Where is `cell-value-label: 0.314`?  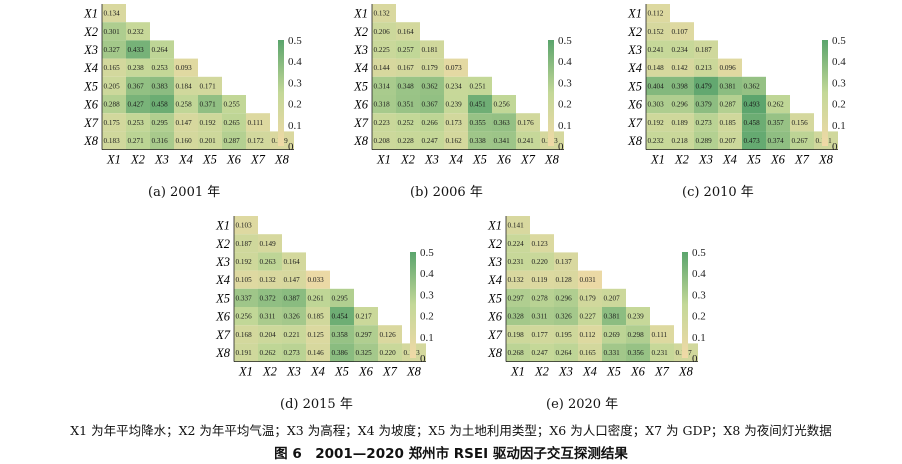
cell-value-label: 0.314 is located at coordinates (382, 86).